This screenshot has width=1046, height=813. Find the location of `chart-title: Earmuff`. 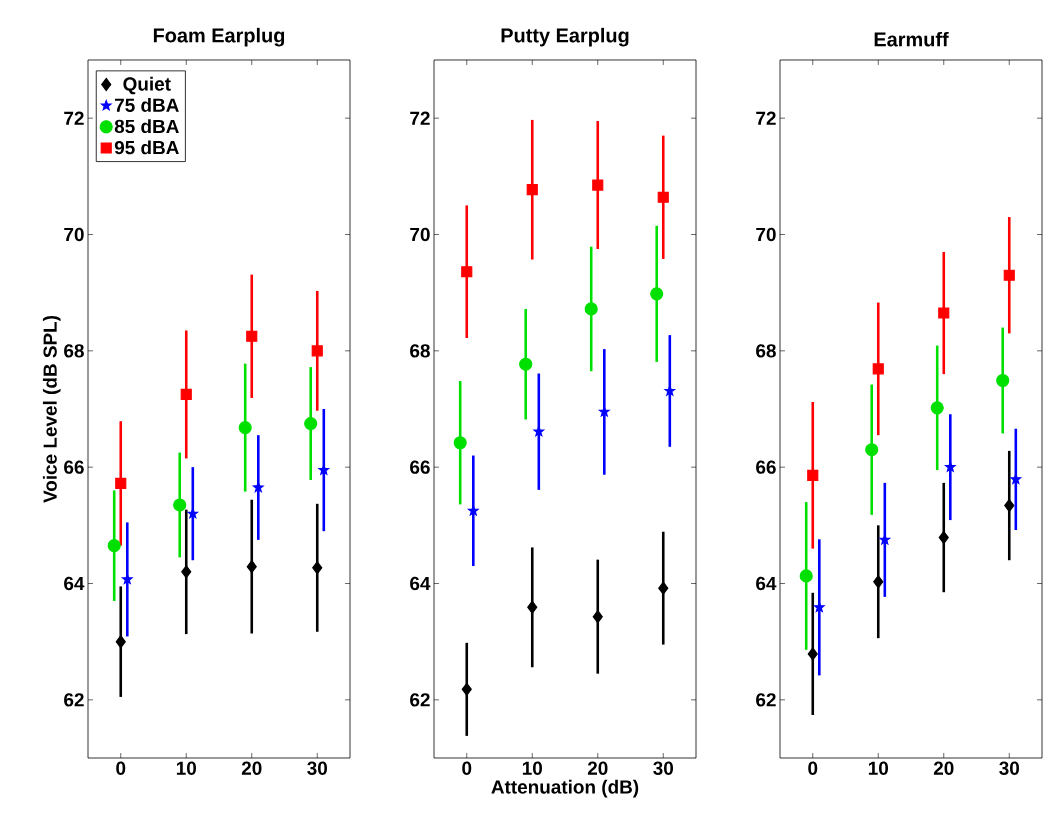

chart-title: Earmuff is located at coordinates (911, 39).